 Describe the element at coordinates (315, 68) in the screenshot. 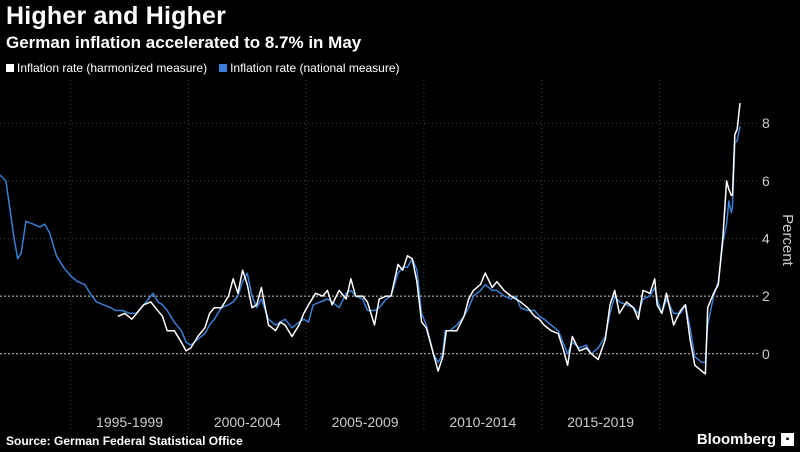

I see `legend-label-national: Inflation rate (national measure)` at that location.